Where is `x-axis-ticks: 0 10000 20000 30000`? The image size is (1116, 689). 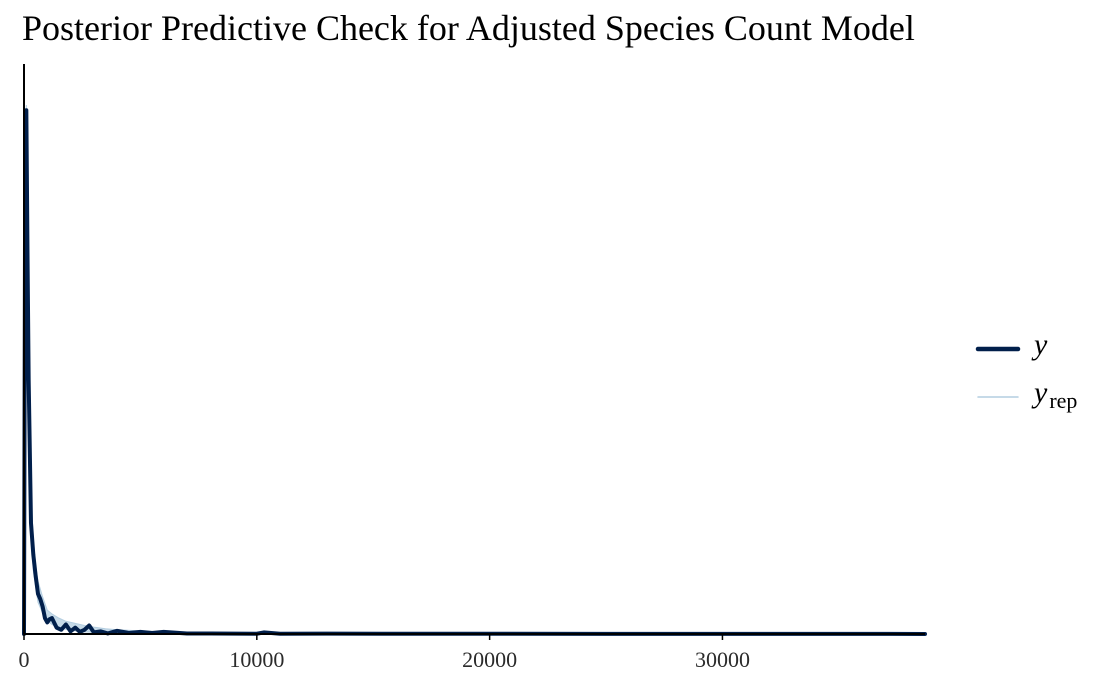
x-axis-ticks: 0 10000 20000 30000 is located at coordinates (384, 653).